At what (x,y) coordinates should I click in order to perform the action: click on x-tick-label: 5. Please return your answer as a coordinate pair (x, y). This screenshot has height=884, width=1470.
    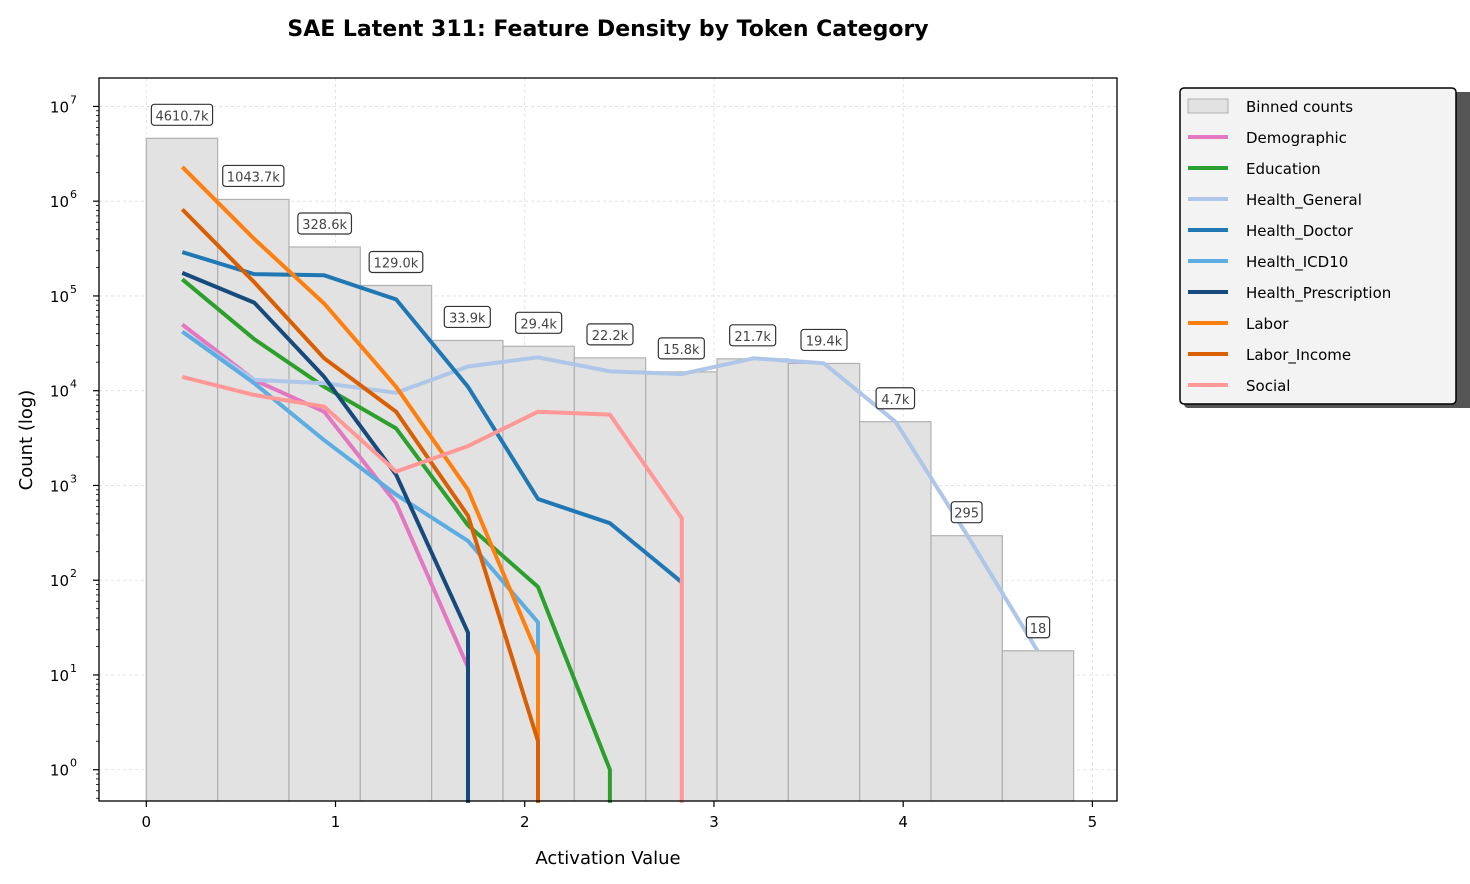
    Looking at the image, I should click on (1093, 822).